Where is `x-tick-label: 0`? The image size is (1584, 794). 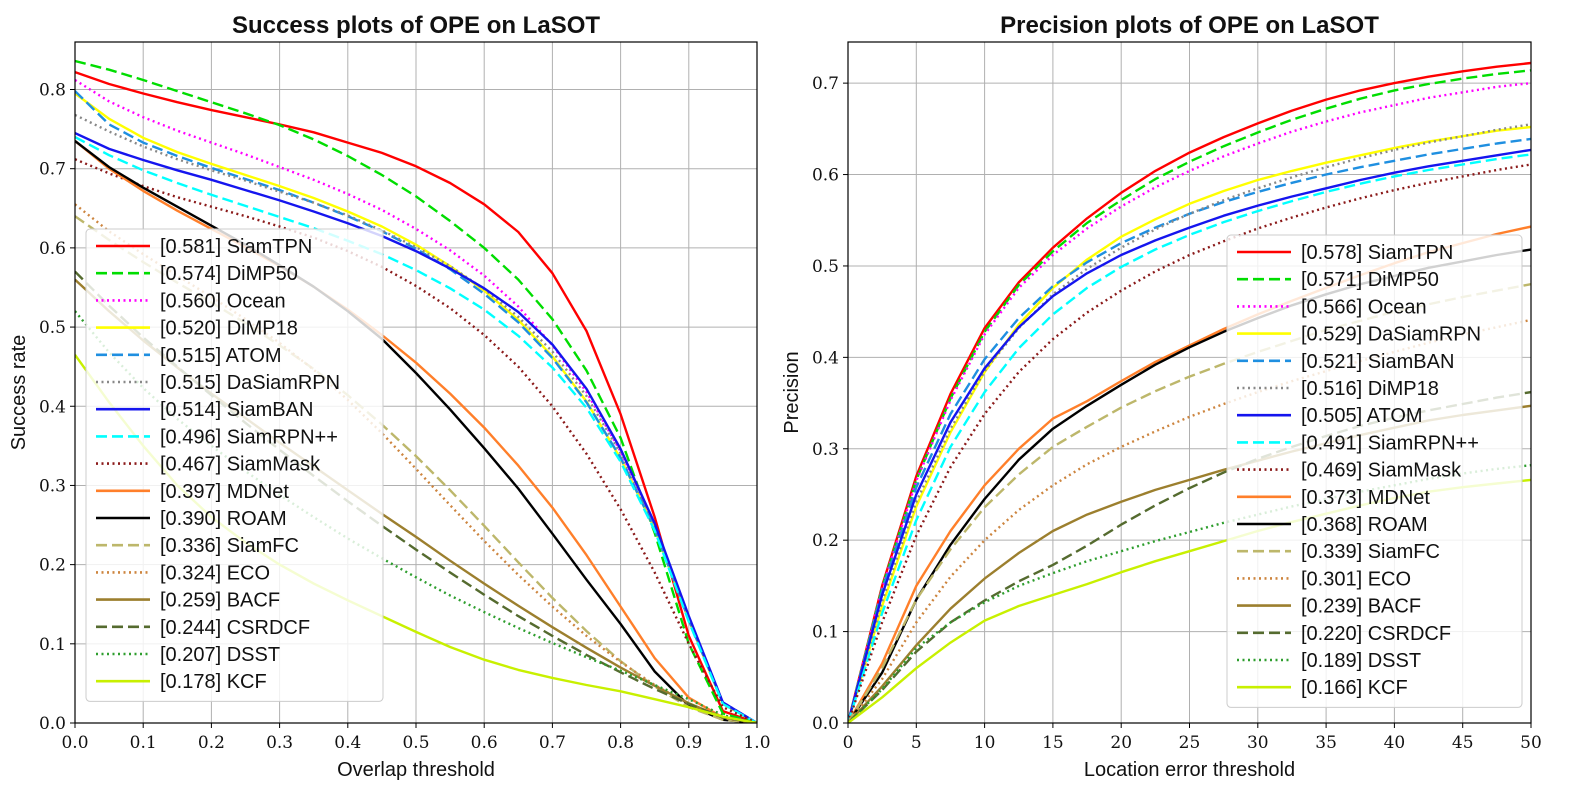 x-tick-label: 0 is located at coordinates (848, 743).